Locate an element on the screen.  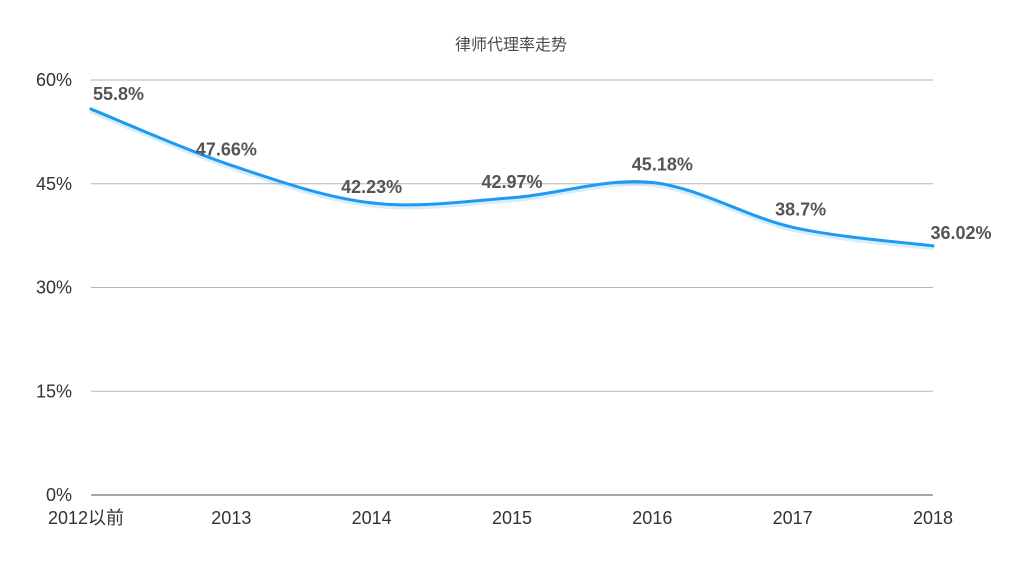
x-tick-label: 2018 is located at coordinates (933, 518).